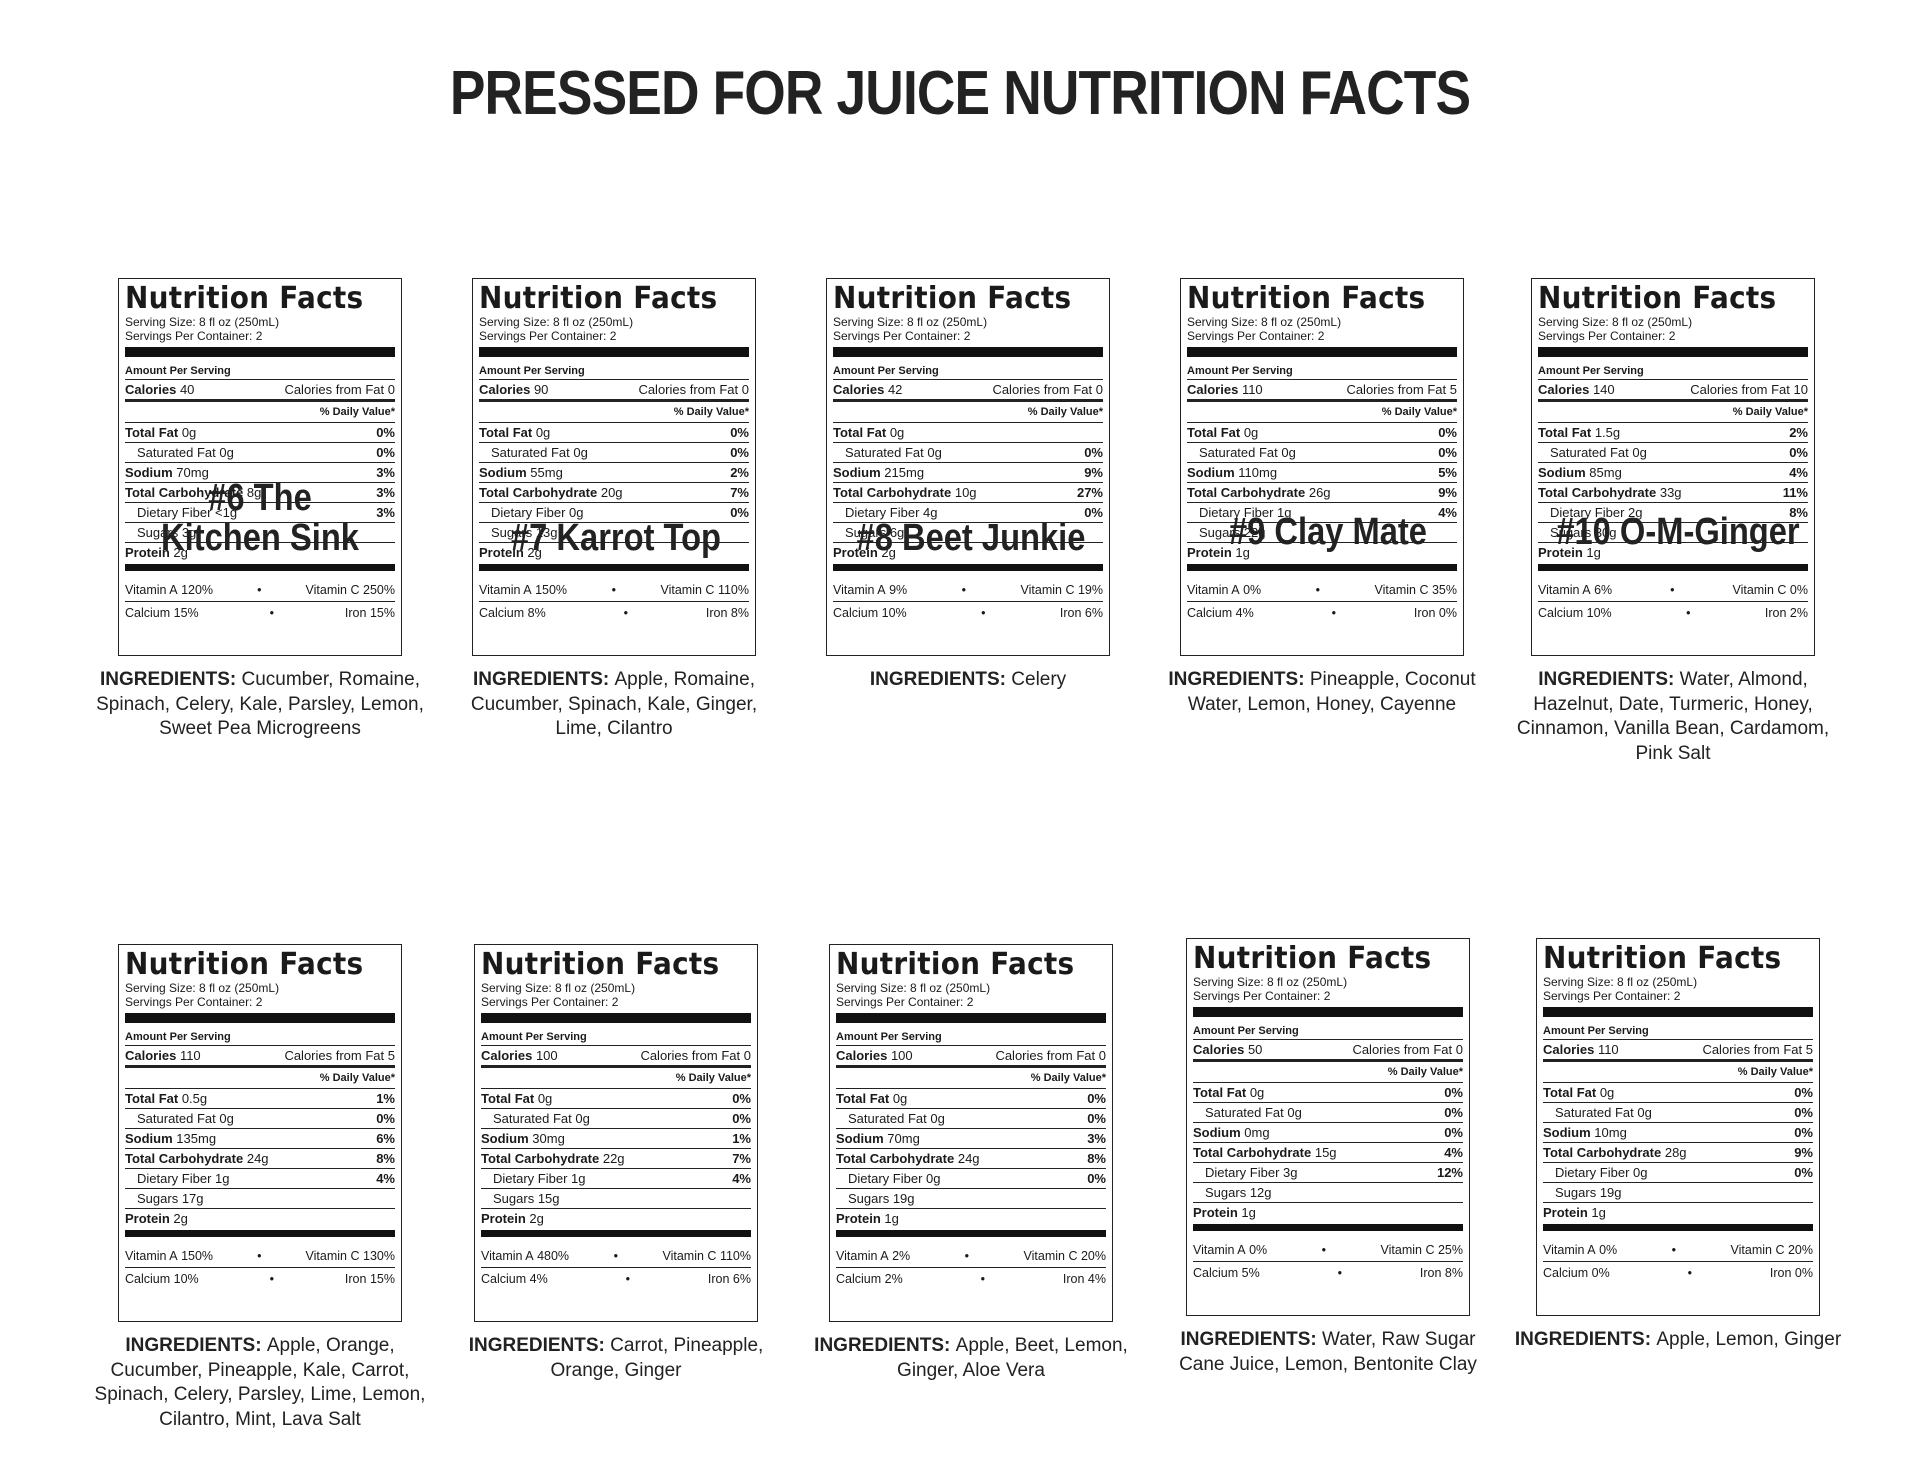  What do you see at coordinates (194, 1098) in the screenshot?
I see `total-fat-value: 0.5g` at bounding box center [194, 1098].